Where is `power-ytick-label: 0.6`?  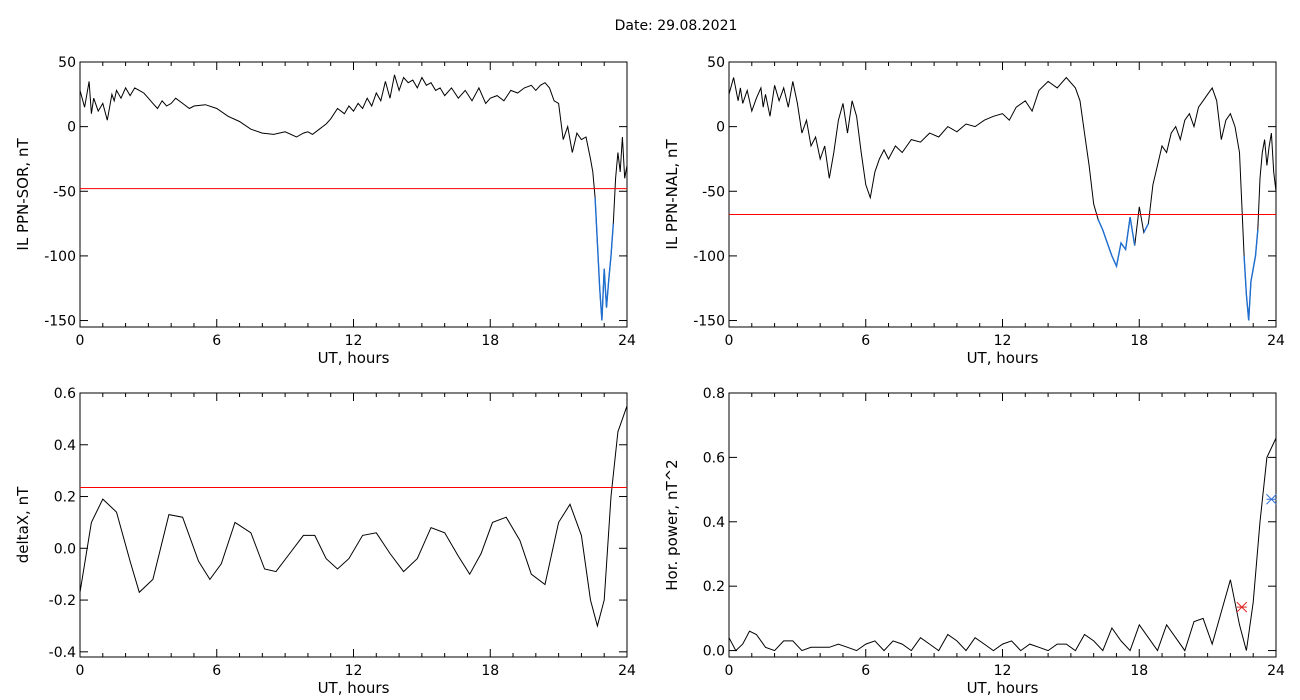
power-ytick-label: 0.6 is located at coordinates (714, 458).